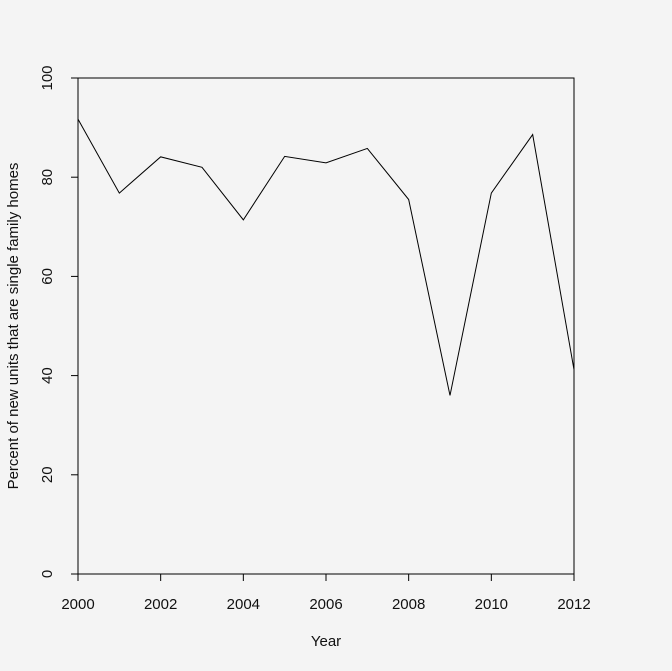 Image resolution: width=672 pixels, height=671 pixels. What do you see at coordinates (326, 593) in the screenshot?
I see `x-axis: 2000 2002 2004 2006 2008 2010 2012` at bounding box center [326, 593].